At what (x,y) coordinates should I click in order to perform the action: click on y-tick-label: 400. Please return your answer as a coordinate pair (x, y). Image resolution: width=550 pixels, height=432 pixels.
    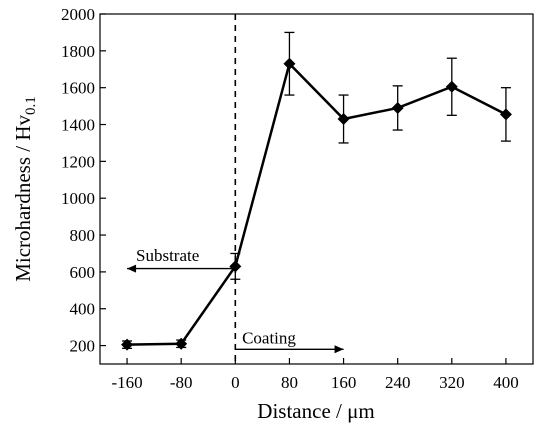
    Looking at the image, I should click on (83, 309).